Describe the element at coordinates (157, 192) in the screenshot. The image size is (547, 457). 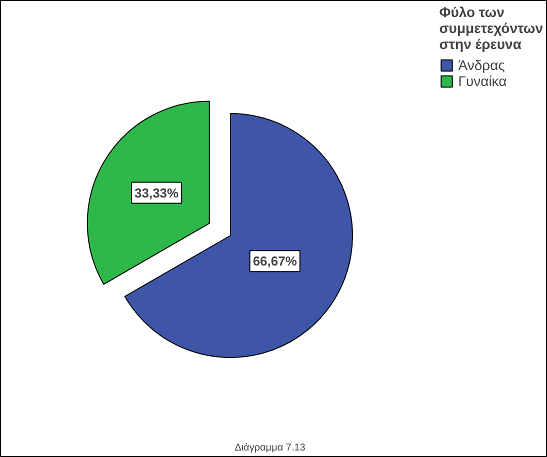
I see `data-label: 33,33%` at that location.